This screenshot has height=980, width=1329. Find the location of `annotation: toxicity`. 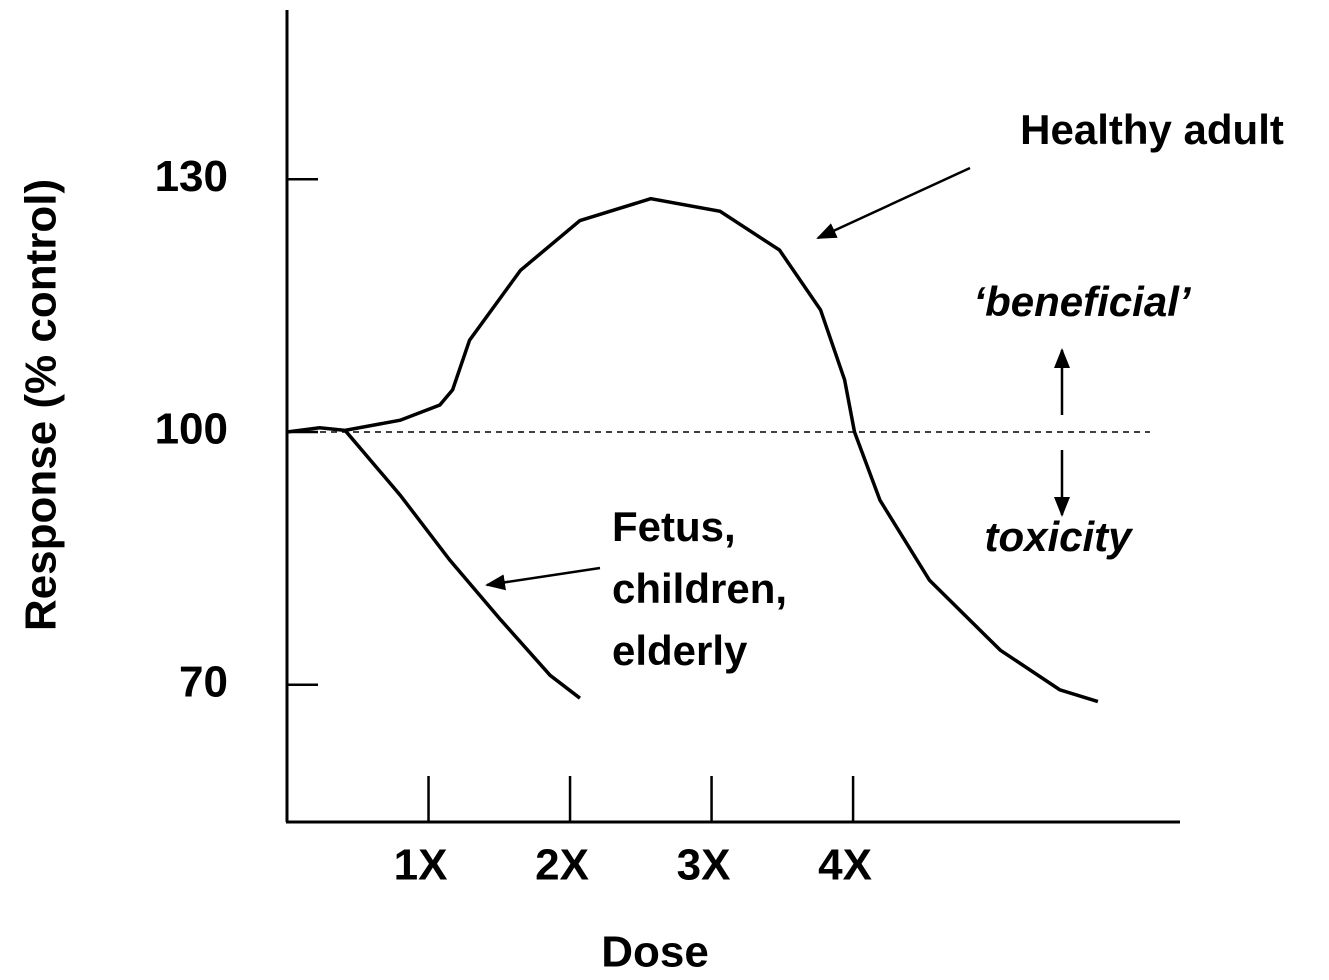

annotation: toxicity is located at coordinates (1059, 536).